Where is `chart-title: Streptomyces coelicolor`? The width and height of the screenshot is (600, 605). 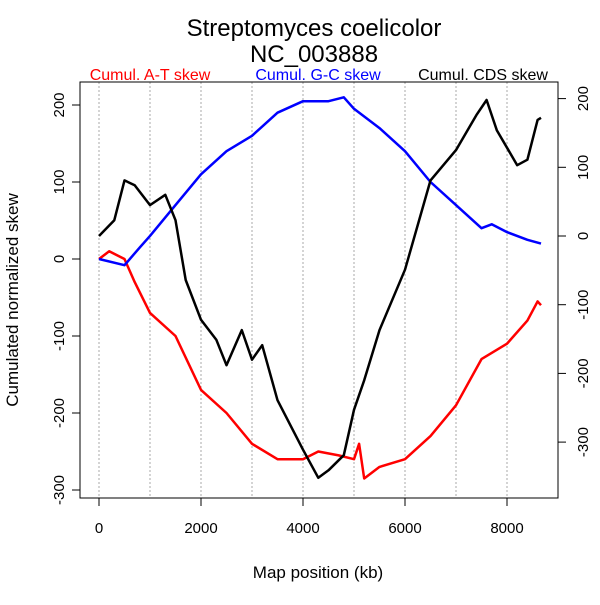 chart-title: Streptomyces coelicolor is located at coordinates (314, 28).